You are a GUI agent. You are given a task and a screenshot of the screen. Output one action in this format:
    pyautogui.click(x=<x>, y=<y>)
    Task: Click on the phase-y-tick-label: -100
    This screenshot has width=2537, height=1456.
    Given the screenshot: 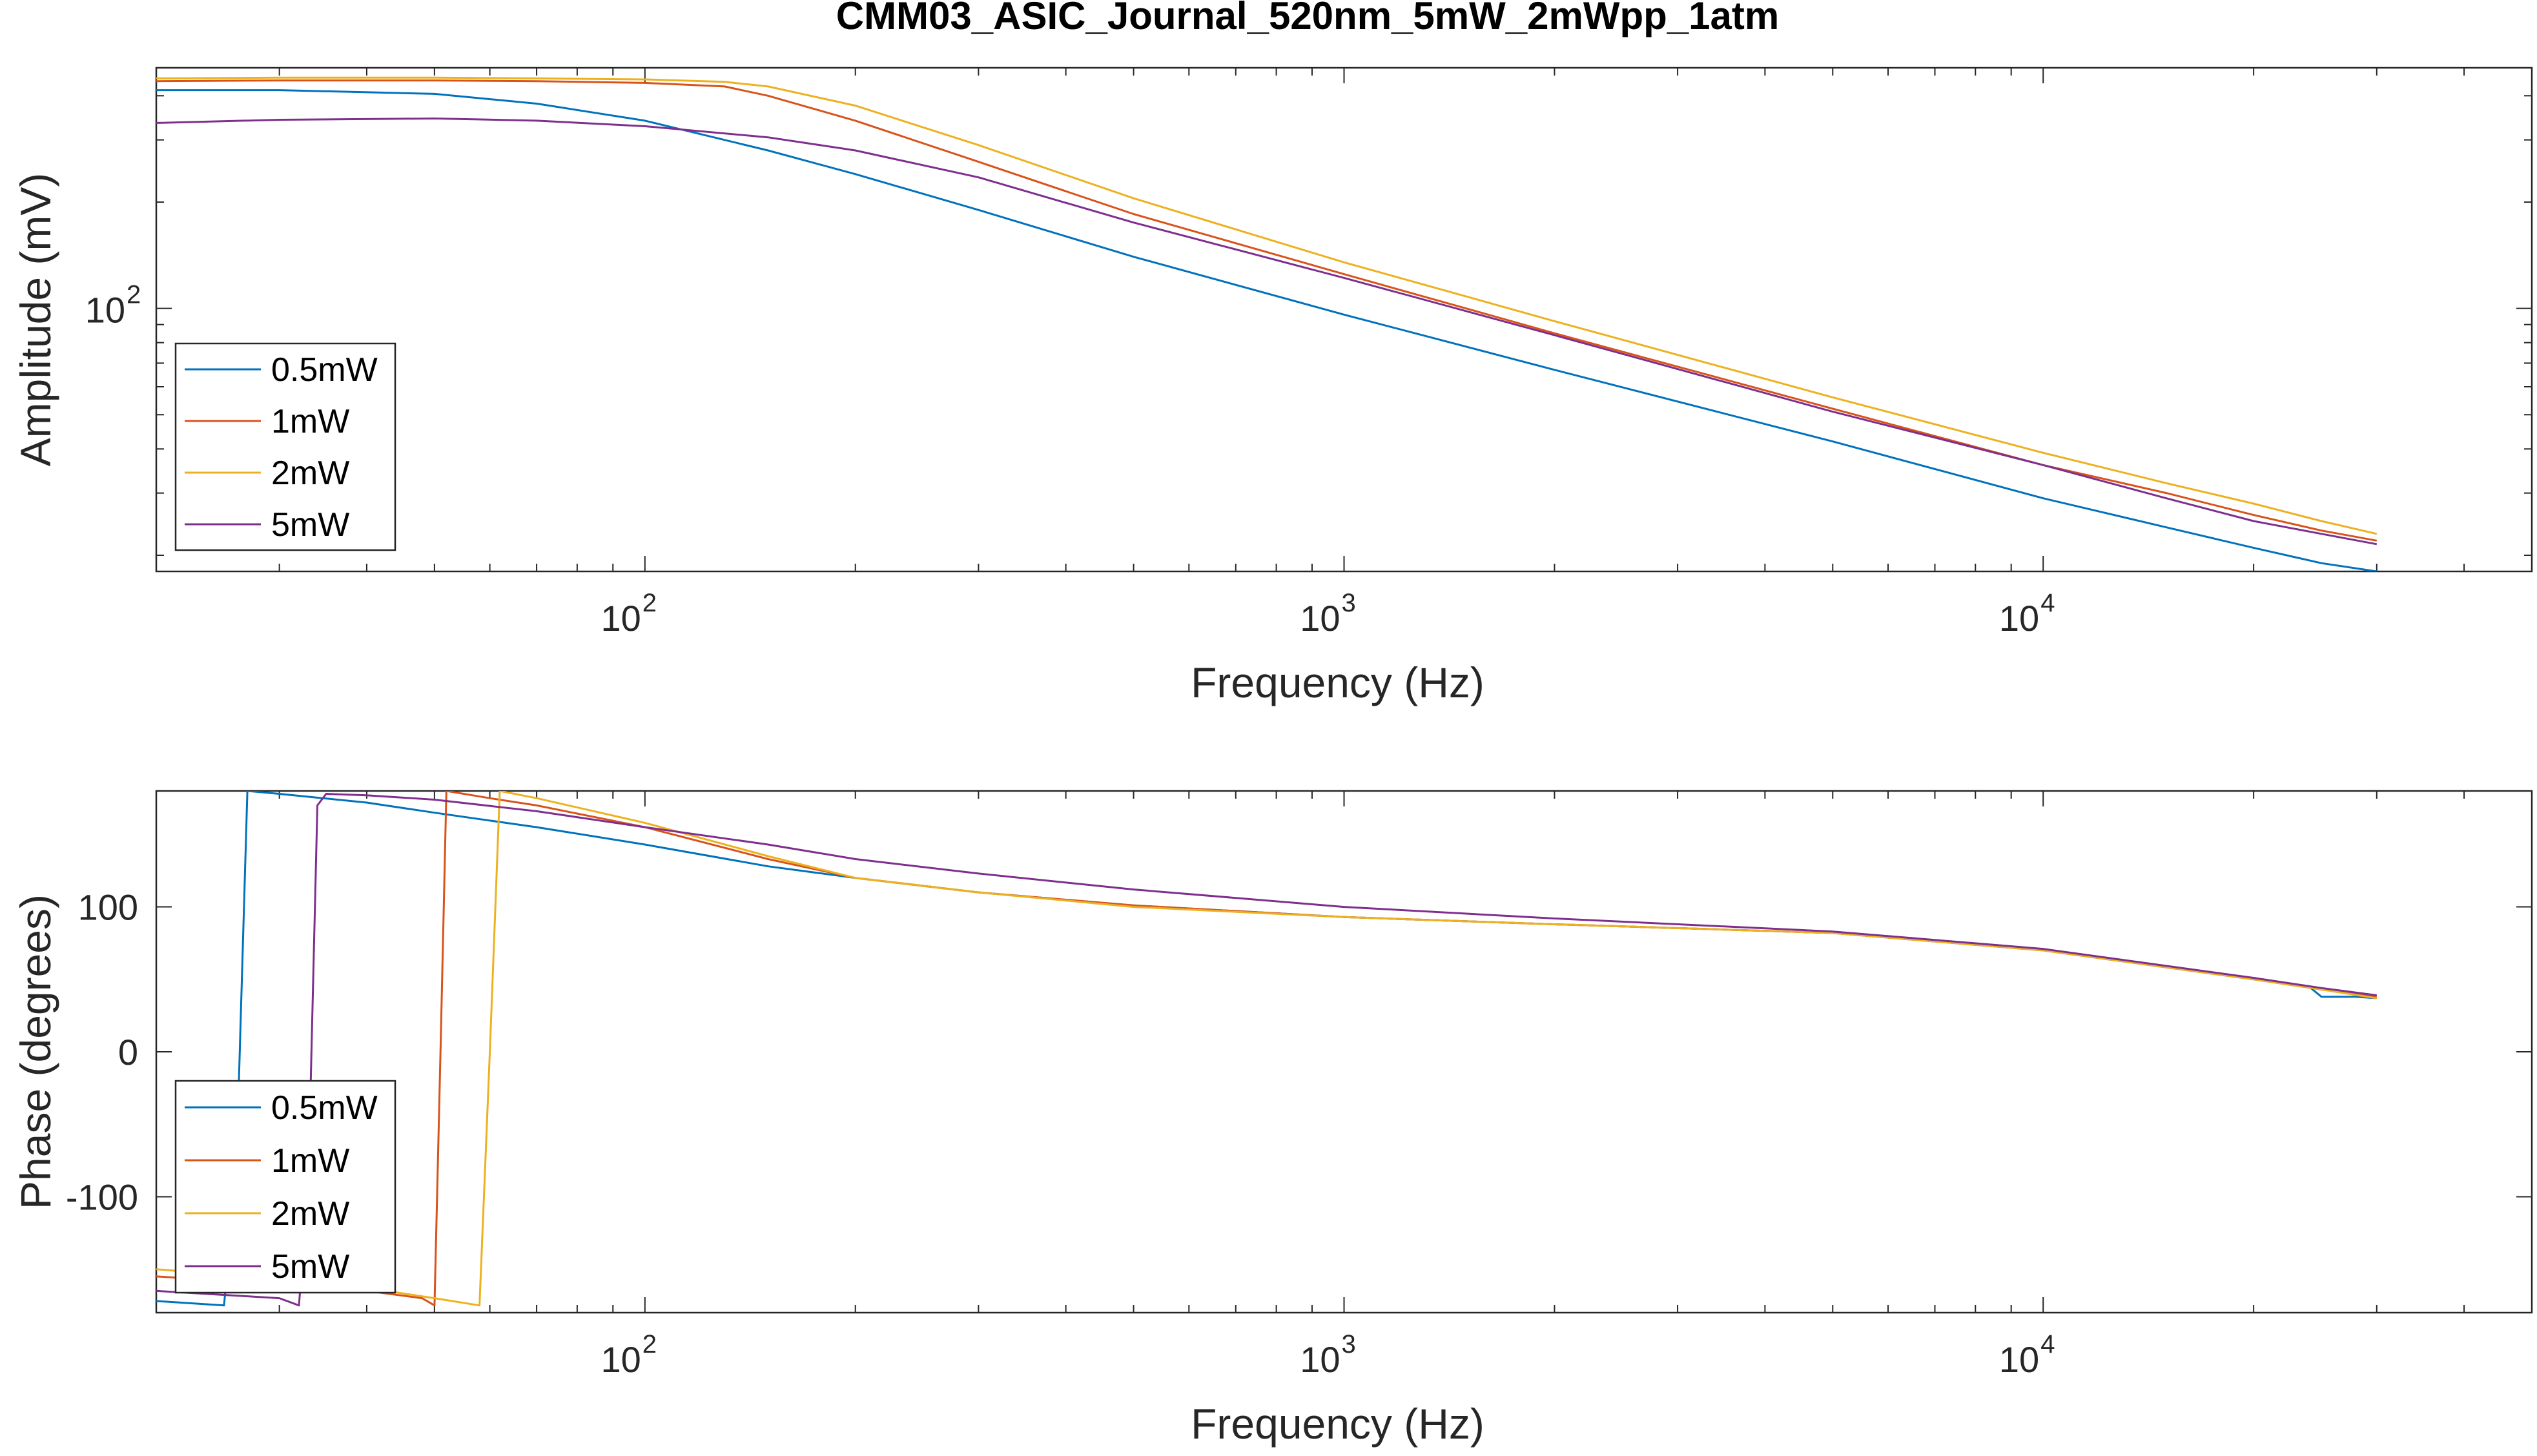 What is the action you would take?
    pyautogui.click(x=102, y=1196)
    